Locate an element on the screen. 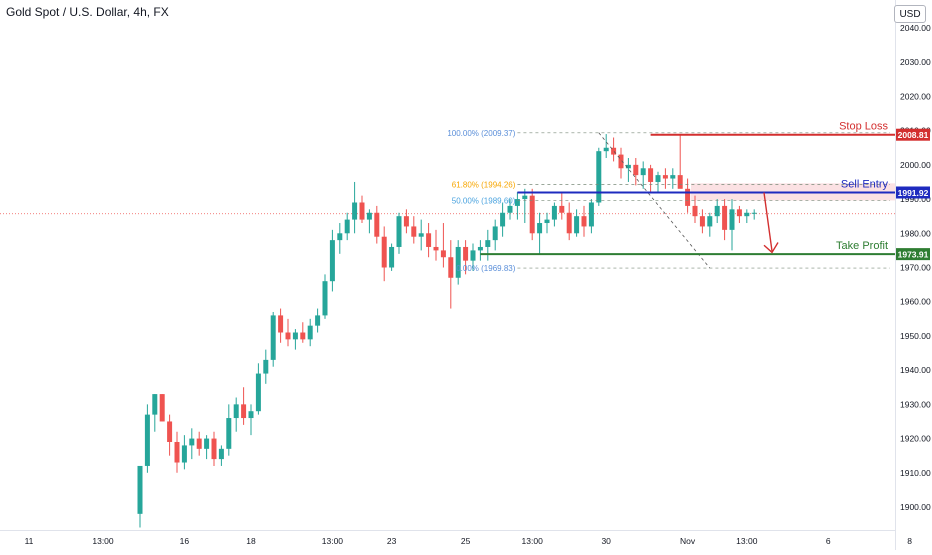  fib-level-label: 100.00% (2009.37) is located at coordinates (481, 133).